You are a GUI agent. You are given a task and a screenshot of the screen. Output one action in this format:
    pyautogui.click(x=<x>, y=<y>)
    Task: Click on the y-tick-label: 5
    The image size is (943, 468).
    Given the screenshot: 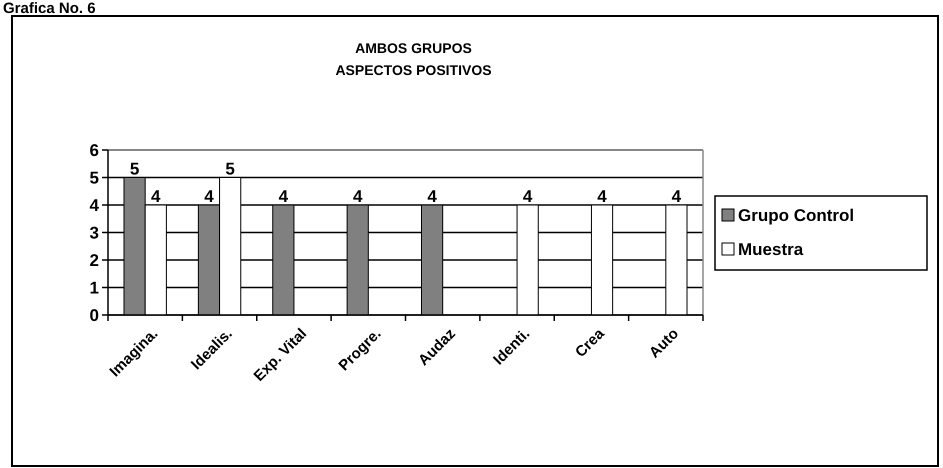 What is the action you would take?
    pyautogui.click(x=94, y=178)
    